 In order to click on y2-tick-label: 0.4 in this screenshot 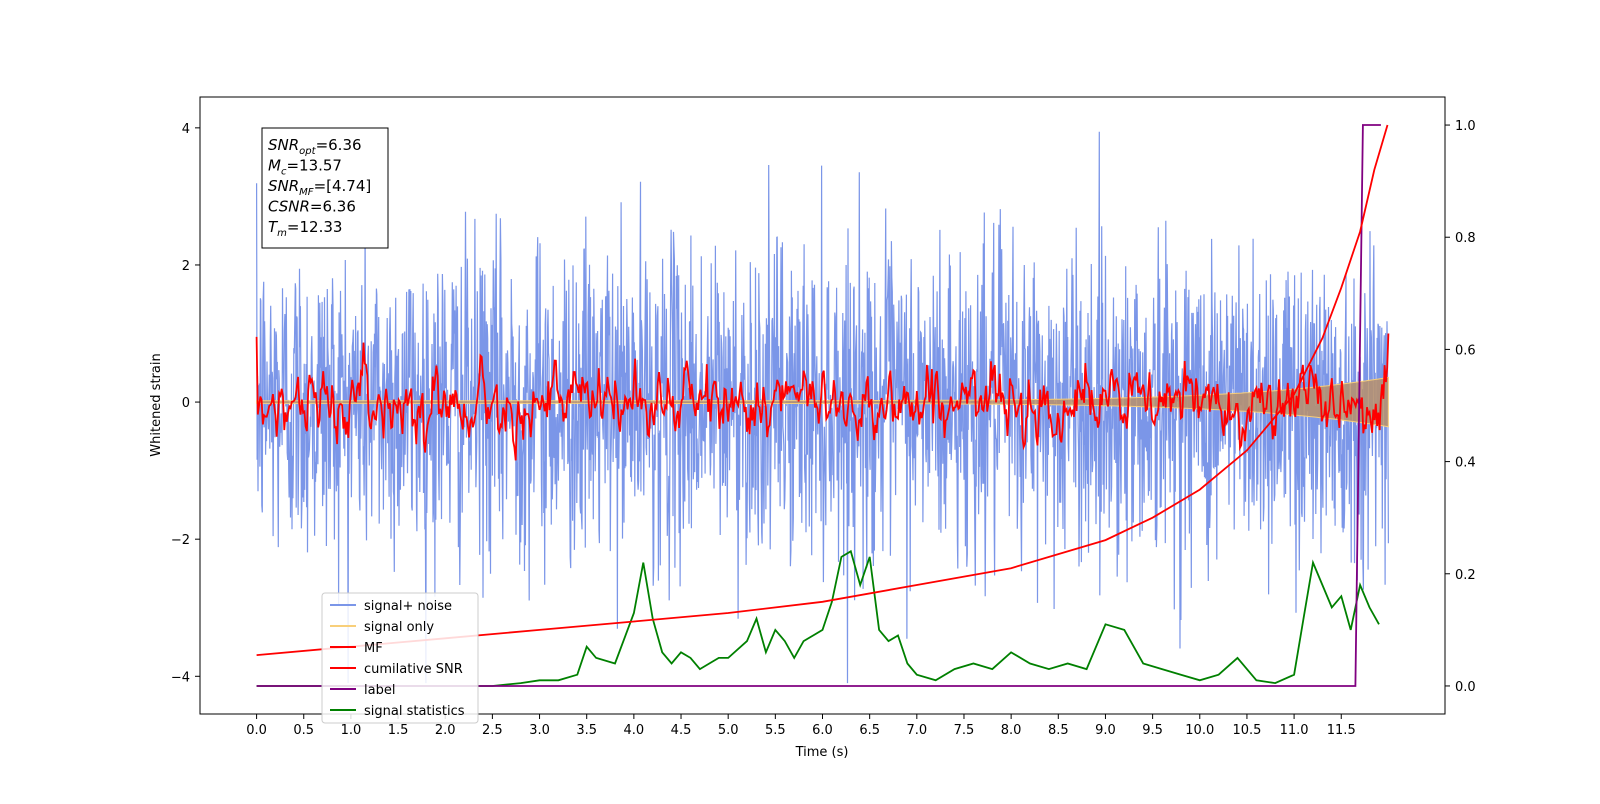, I will do `click(1465, 463)`.